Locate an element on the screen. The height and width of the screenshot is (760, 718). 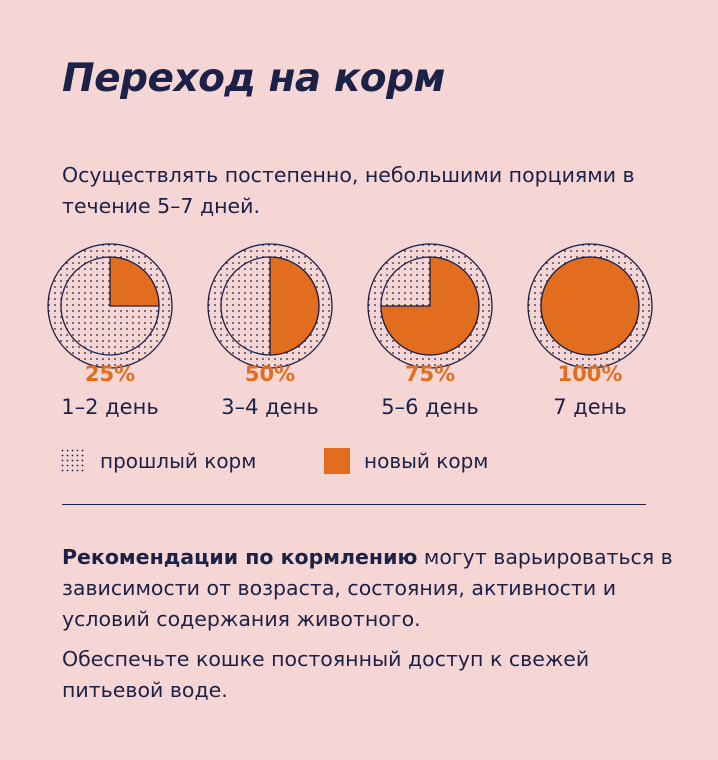
pie-percent-label: 50% is located at coordinates (270, 374).